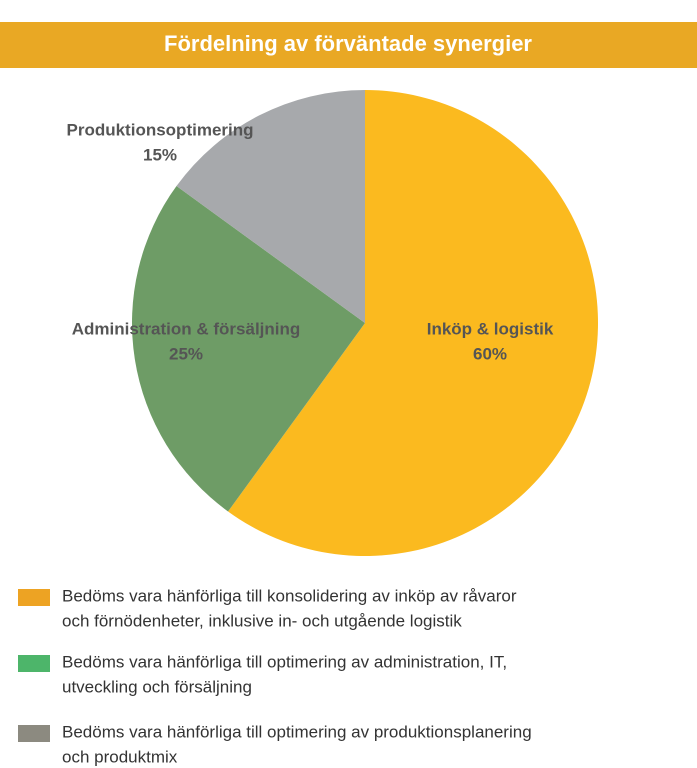 This screenshot has width=697, height=768. I want to click on title-bar, so click(348, 45).